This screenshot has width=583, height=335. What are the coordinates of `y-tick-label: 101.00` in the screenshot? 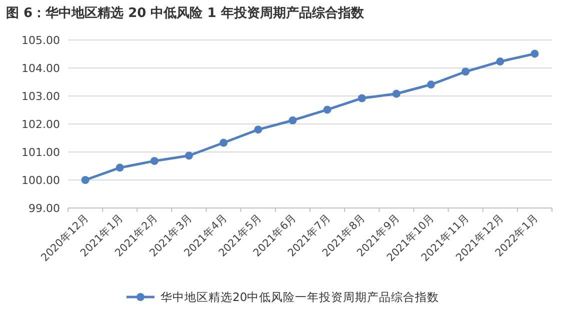 It's located at (41, 152).